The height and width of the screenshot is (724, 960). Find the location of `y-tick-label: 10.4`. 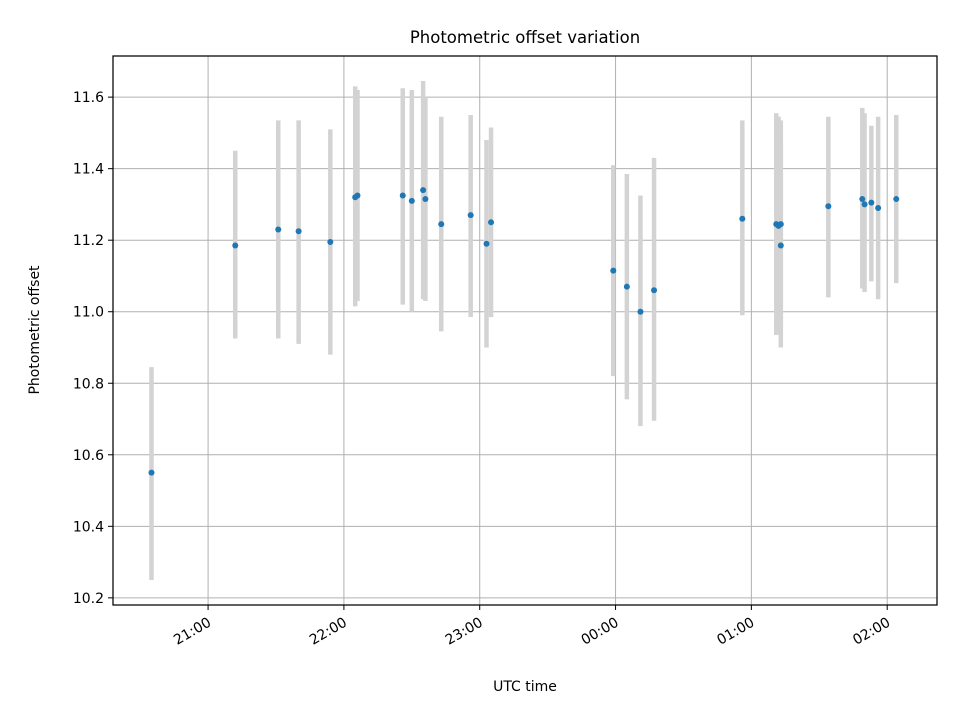

y-tick-label: 10.4 is located at coordinates (88, 527).